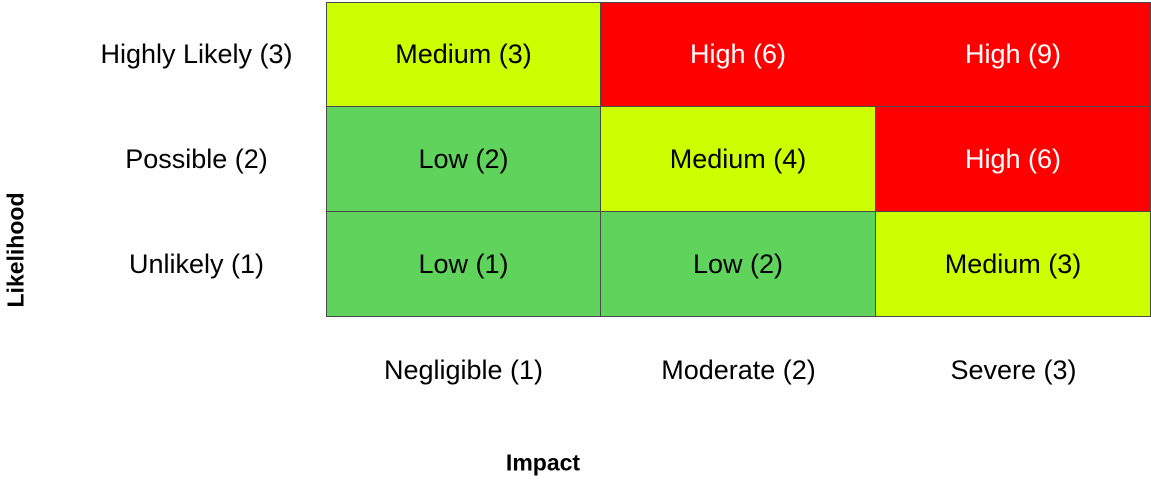 This screenshot has width=1151, height=480. I want to click on matrix-cell: Medium (4), so click(738, 159).